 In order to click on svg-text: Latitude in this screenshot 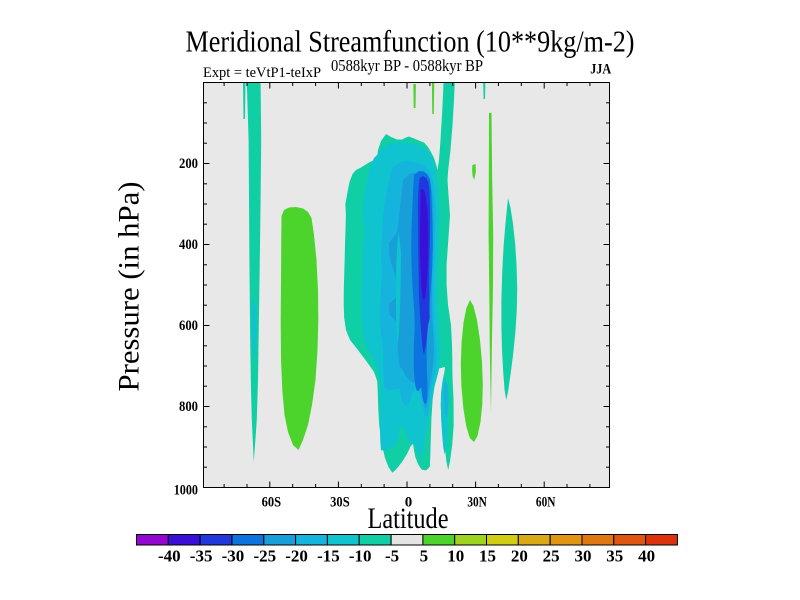, I will do `click(408, 518)`.